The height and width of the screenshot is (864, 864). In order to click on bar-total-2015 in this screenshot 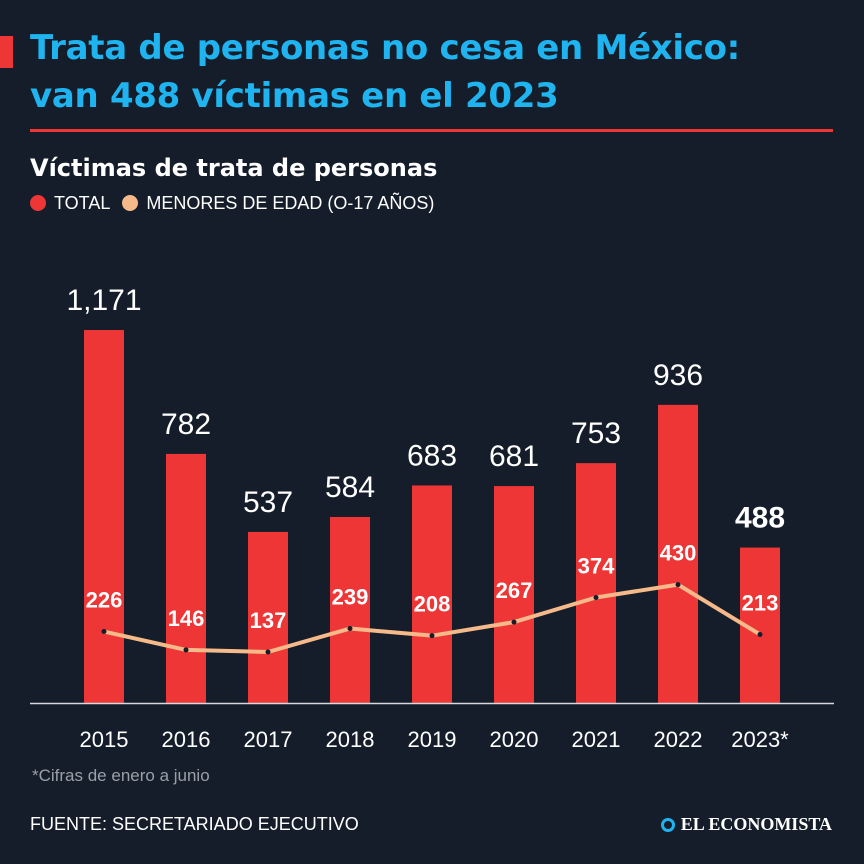, I will do `click(104, 516)`.